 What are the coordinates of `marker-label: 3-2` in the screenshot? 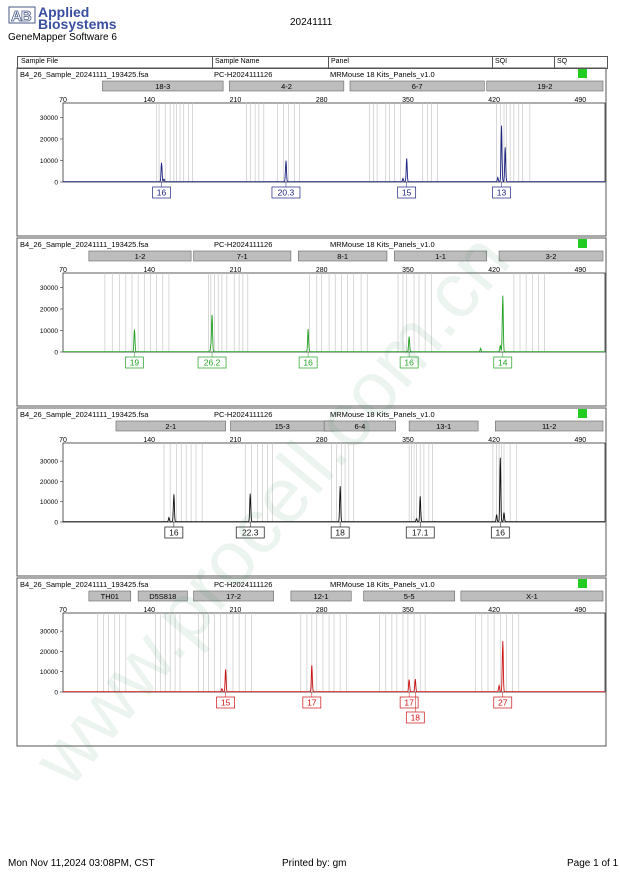 It's located at (551, 256).